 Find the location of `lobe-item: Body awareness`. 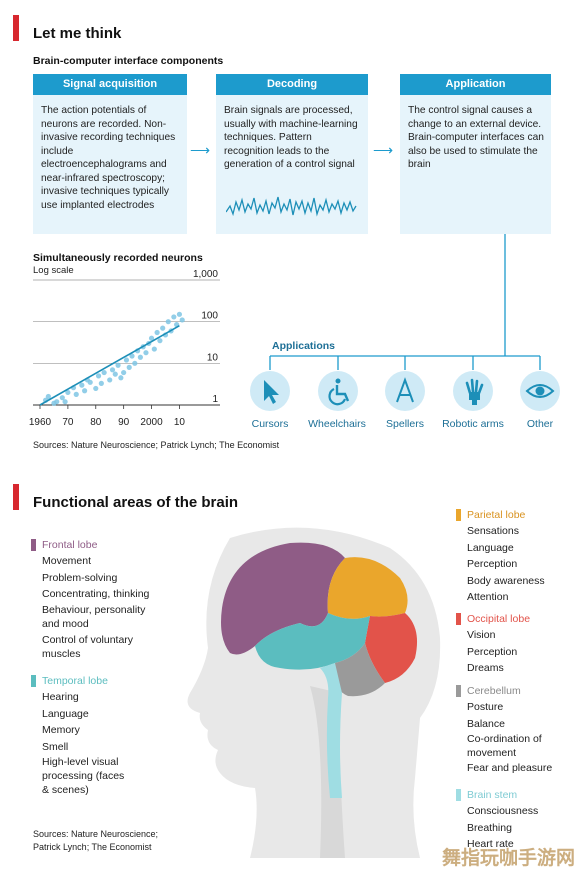

lobe-item: Body awareness is located at coordinates (506, 580).